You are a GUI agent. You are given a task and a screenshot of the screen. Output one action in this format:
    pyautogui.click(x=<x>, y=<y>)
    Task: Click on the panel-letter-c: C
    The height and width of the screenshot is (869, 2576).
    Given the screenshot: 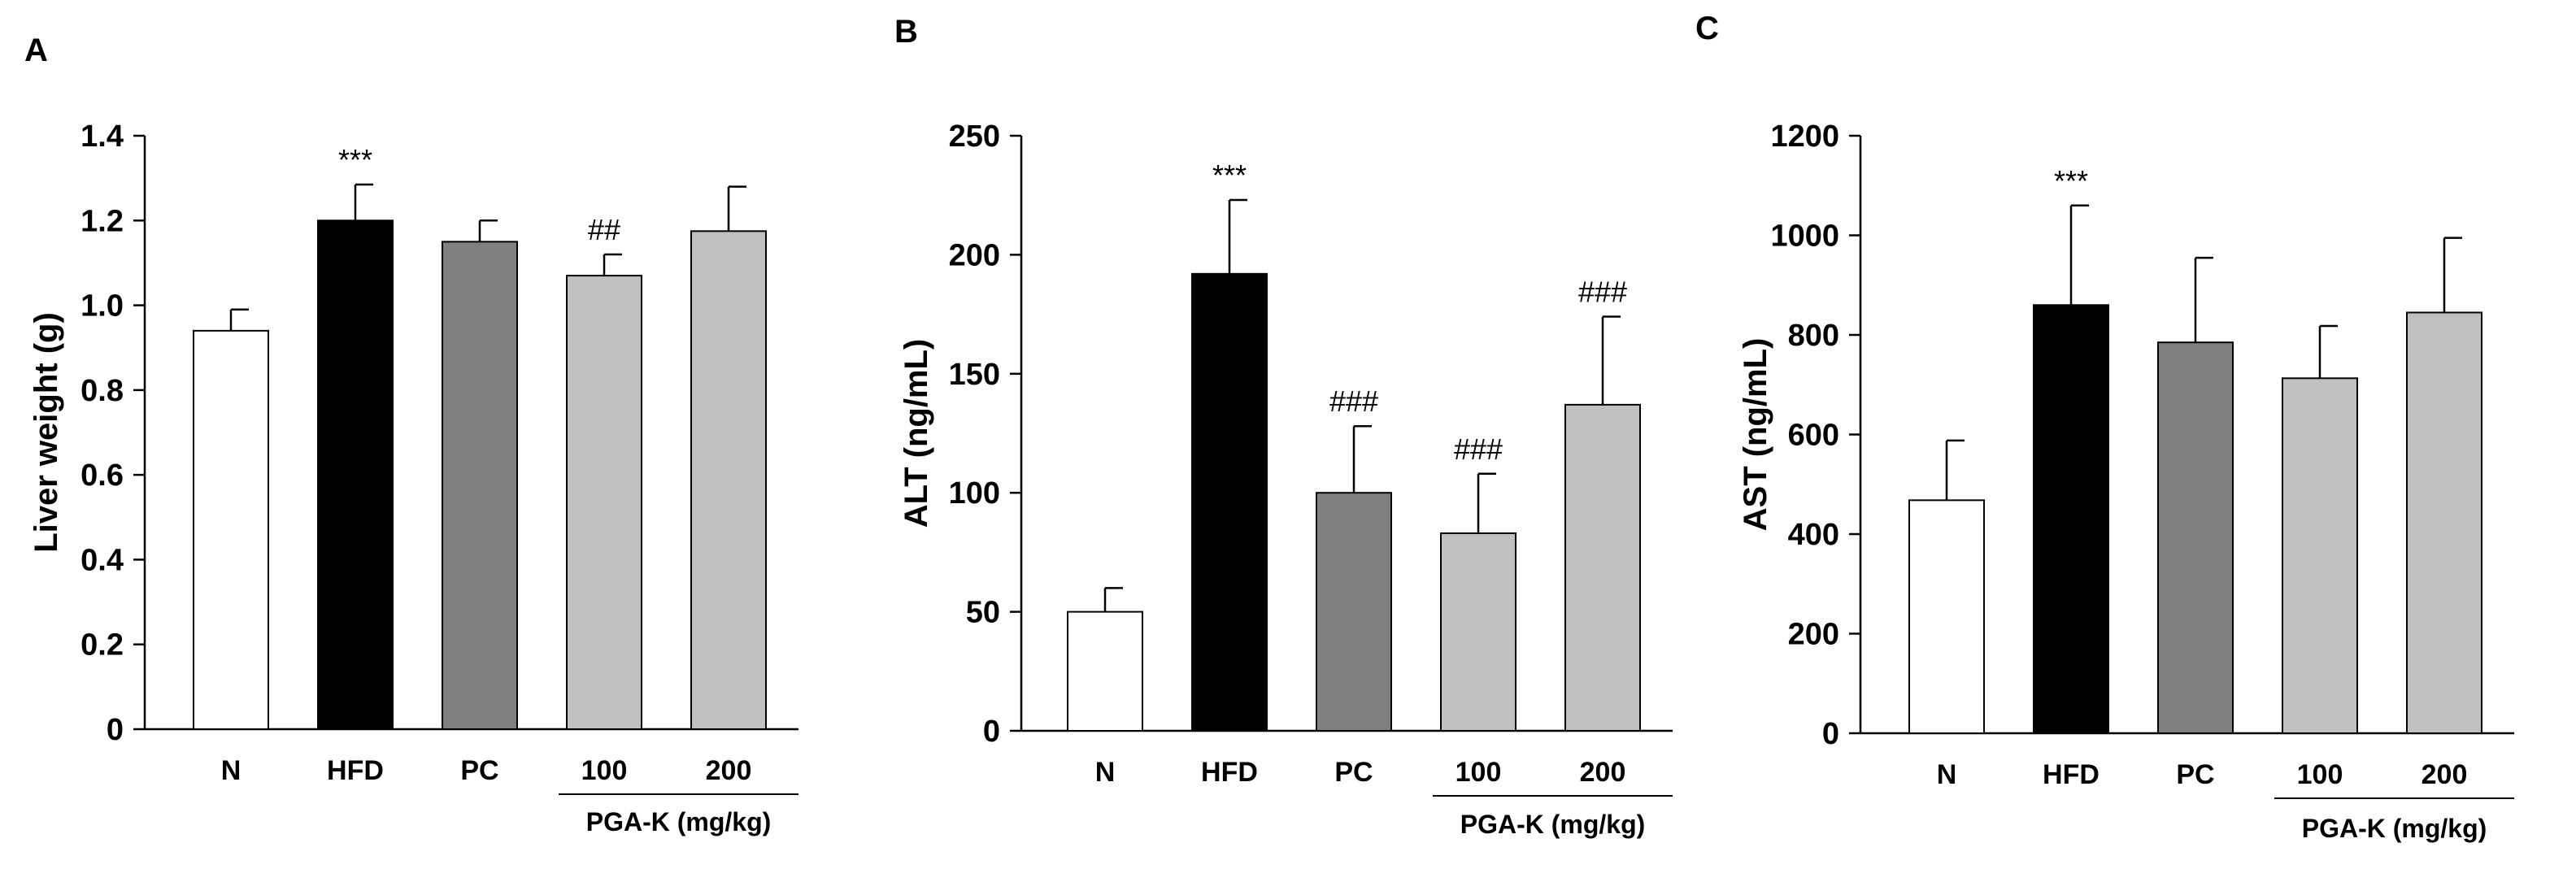 What is the action you would take?
    pyautogui.click(x=1707, y=29)
    